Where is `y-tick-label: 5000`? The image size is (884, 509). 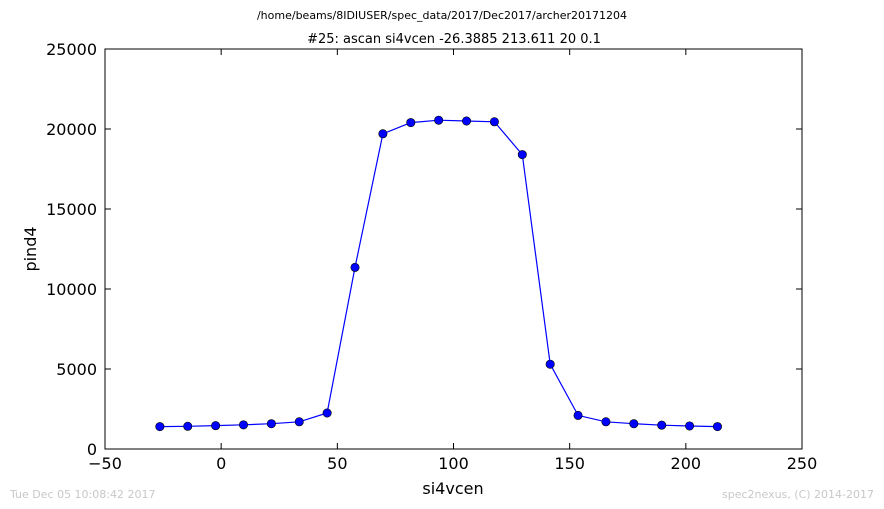 y-tick-label: 5000 is located at coordinates (76, 369).